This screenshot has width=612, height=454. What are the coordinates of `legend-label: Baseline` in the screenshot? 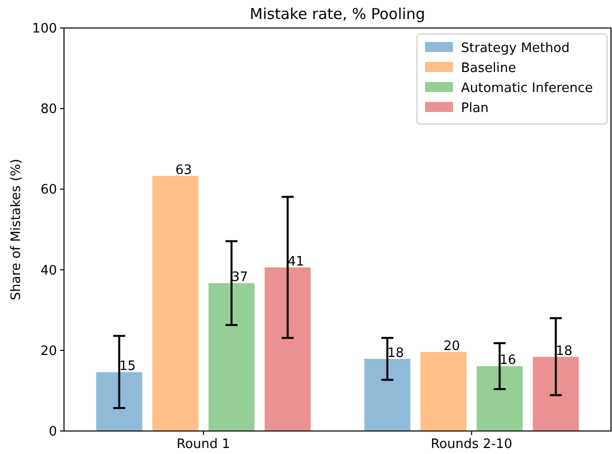 It's located at (488, 68).